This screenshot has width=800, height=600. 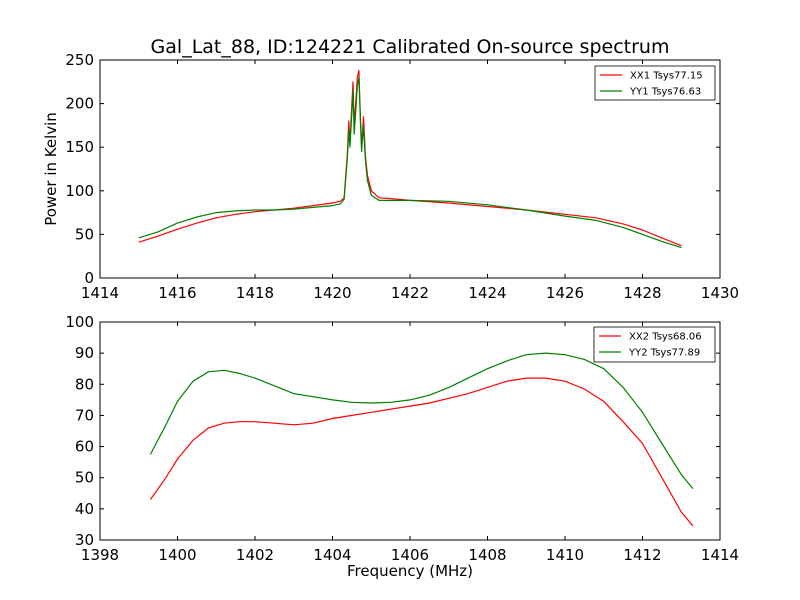 What do you see at coordinates (410, 571) in the screenshot?
I see `bottom-plot-xlabel: Frequency (MHz)` at bounding box center [410, 571].